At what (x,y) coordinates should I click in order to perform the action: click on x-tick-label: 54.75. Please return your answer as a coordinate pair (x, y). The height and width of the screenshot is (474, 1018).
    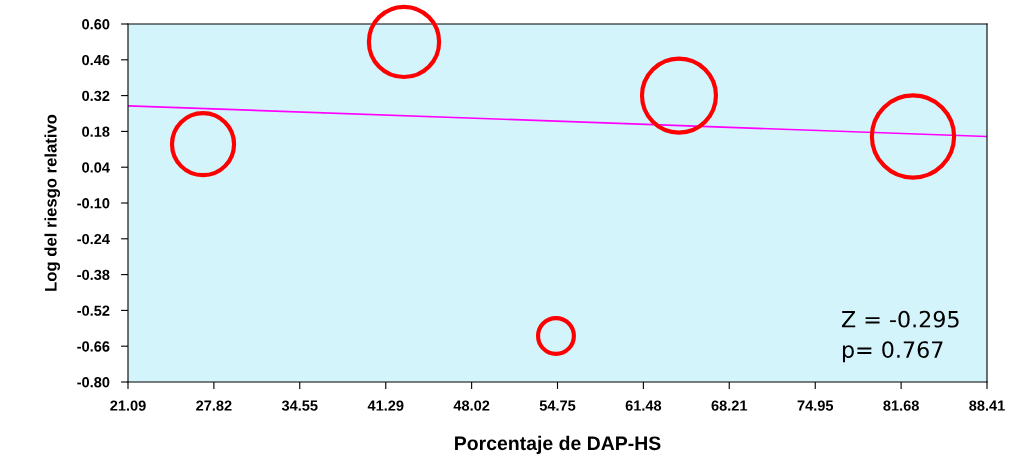
    Looking at the image, I should click on (557, 405).